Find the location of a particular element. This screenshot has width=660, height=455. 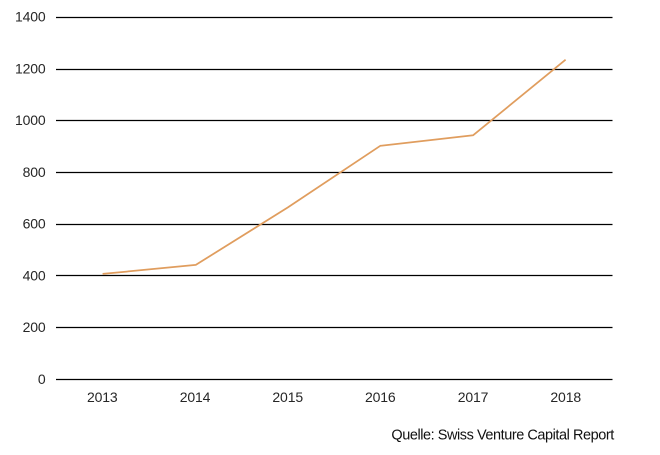

svg-text: 0 is located at coordinates (42, 379).